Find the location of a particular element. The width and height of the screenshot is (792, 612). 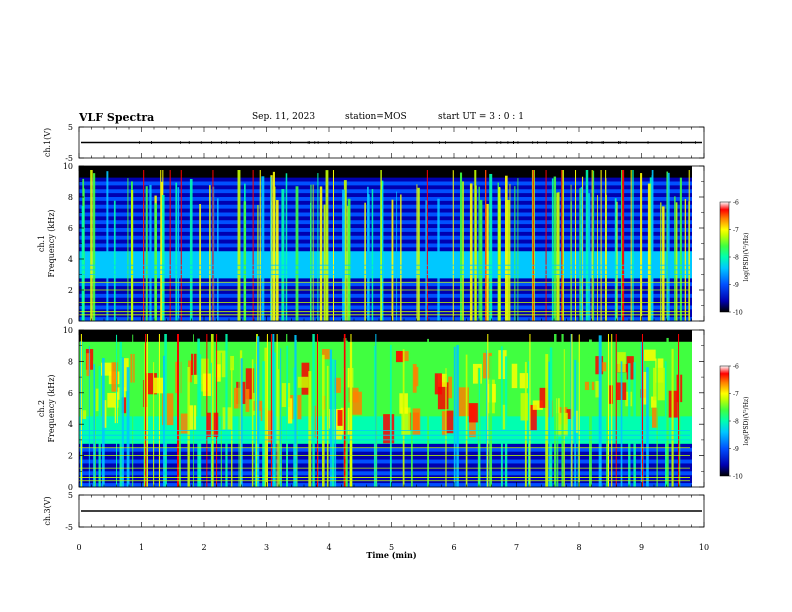

start-time-label: start UT = 3 : 0 : 1 is located at coordinates (481, 117).